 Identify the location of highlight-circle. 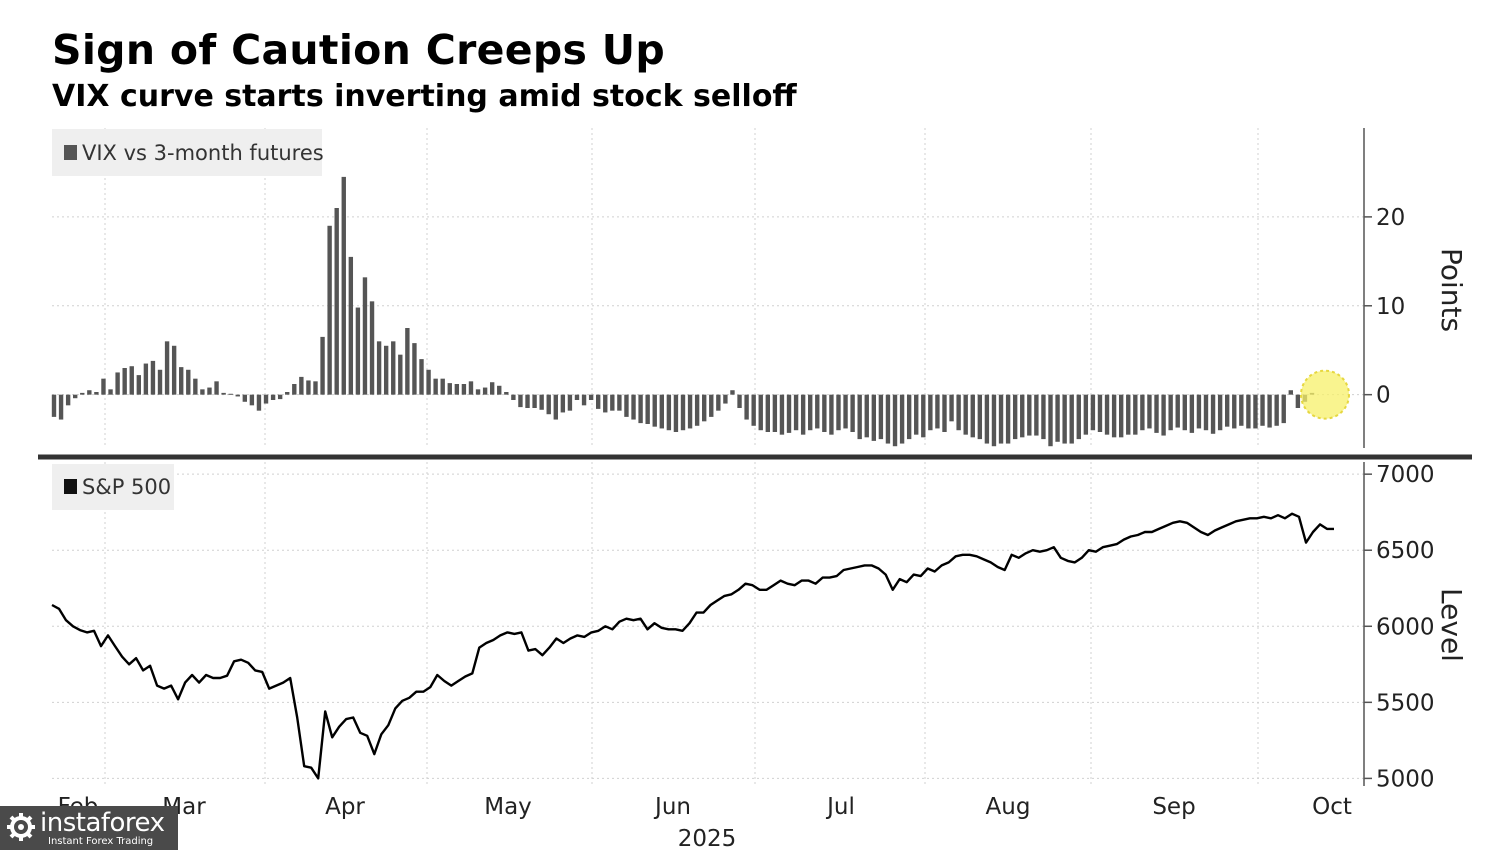
(1325, 394).